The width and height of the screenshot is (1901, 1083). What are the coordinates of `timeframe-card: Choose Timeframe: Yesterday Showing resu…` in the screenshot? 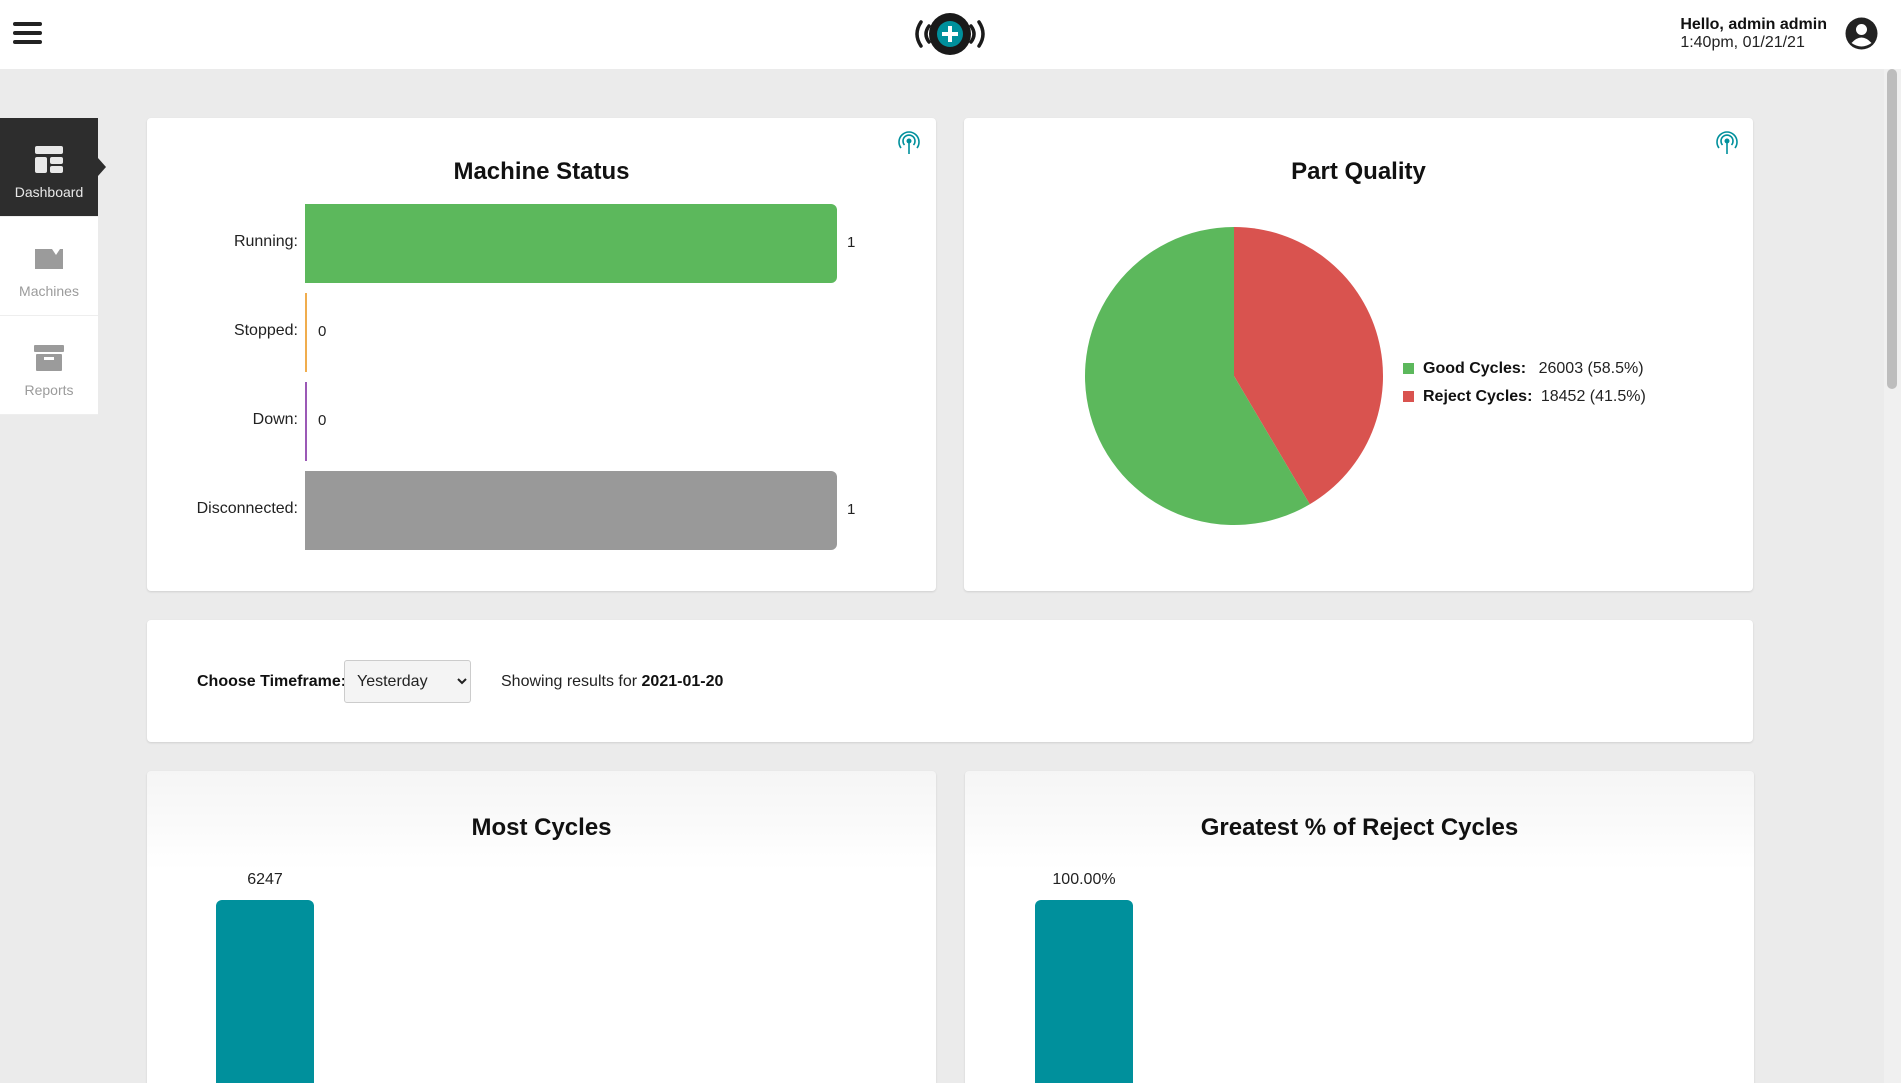 It's located at (950, 681).